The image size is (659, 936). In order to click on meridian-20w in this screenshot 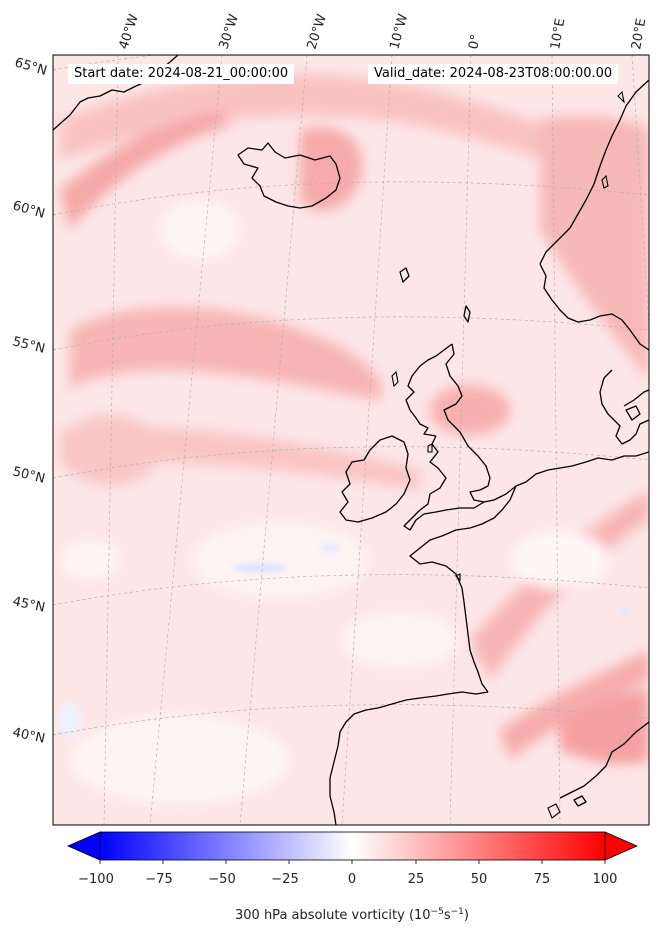, I will do `click(273, 440)`.